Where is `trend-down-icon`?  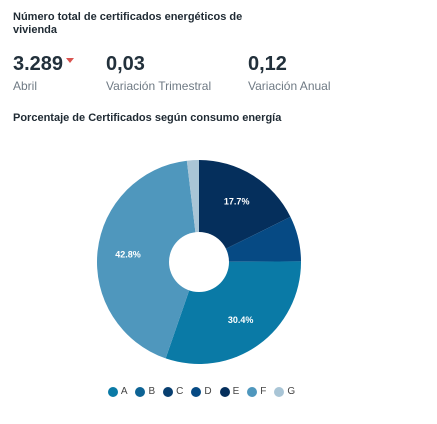 trend-down-icon is located at coordinates (70, 61).